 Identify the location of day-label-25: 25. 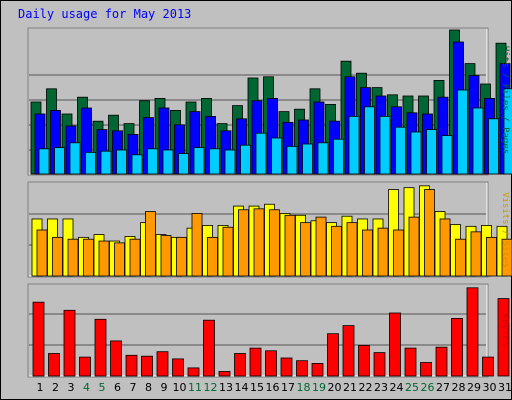
(412, 387).